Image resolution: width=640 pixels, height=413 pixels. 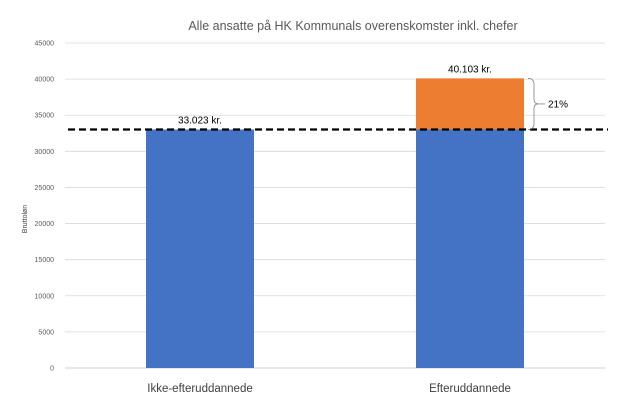 I want to click on annotation-group: 21%, so click(x=547, y=103).